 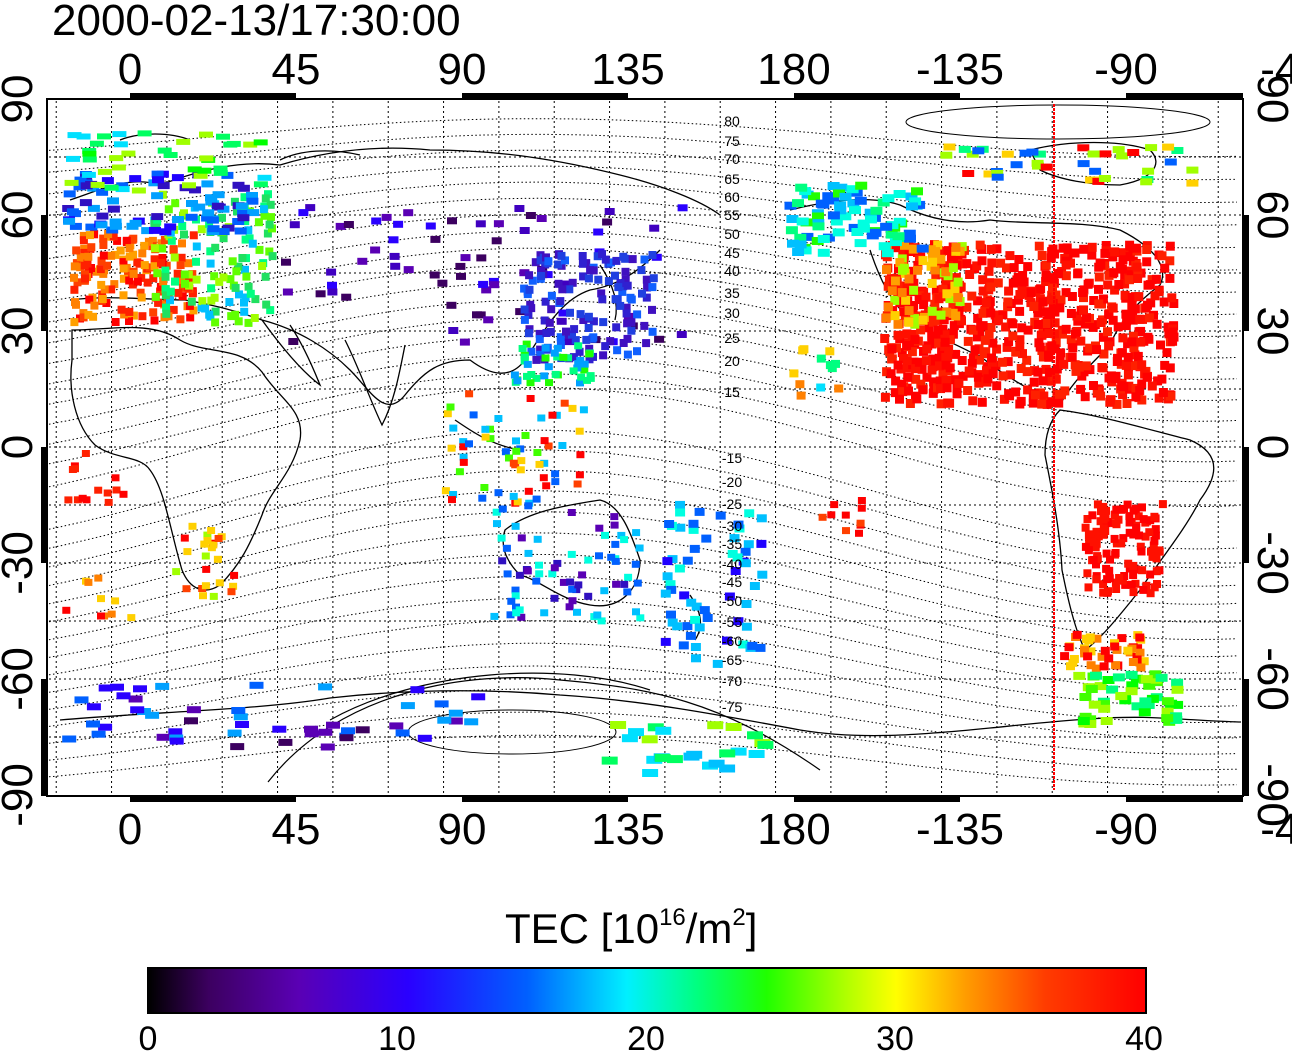 What do you see at coordinates (21, 215) in the screenshot?
I see `left-lat-label: 60` at bounding box center [21, 215].